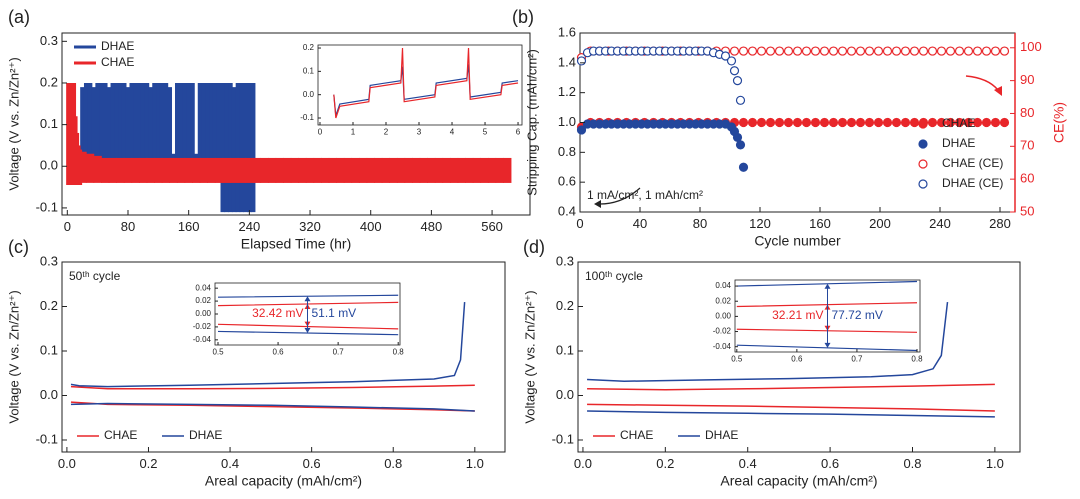 The width and height of the screenshot is (1080, 499). What do you see at coordinates (518, 132) in the screenshot?
I see `x-tick-label: 6` at bounding box center [518, 132].